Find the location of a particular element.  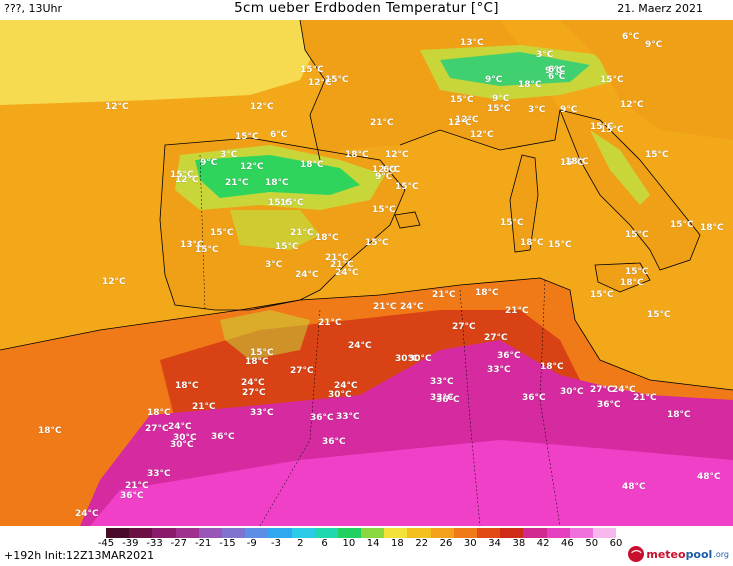

north-atlantic-area is located at coordinates (160, 62).